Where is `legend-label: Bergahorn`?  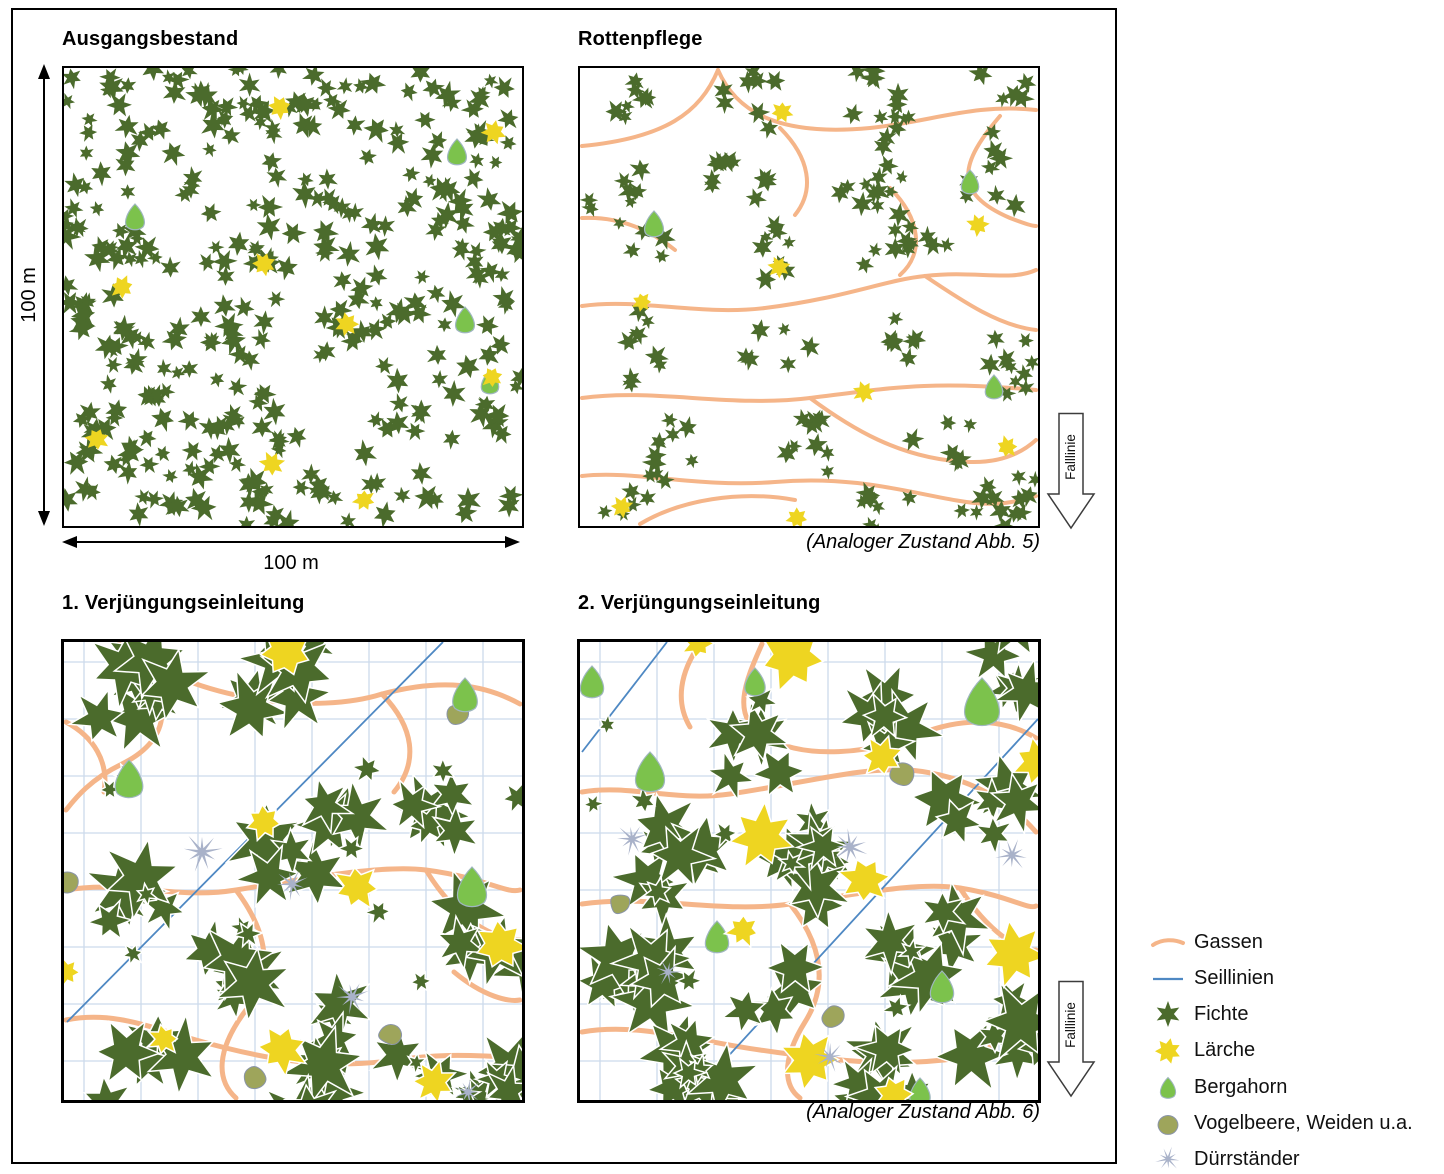 legend-label: Bergahorn is located at coordinates (1241, 1086).